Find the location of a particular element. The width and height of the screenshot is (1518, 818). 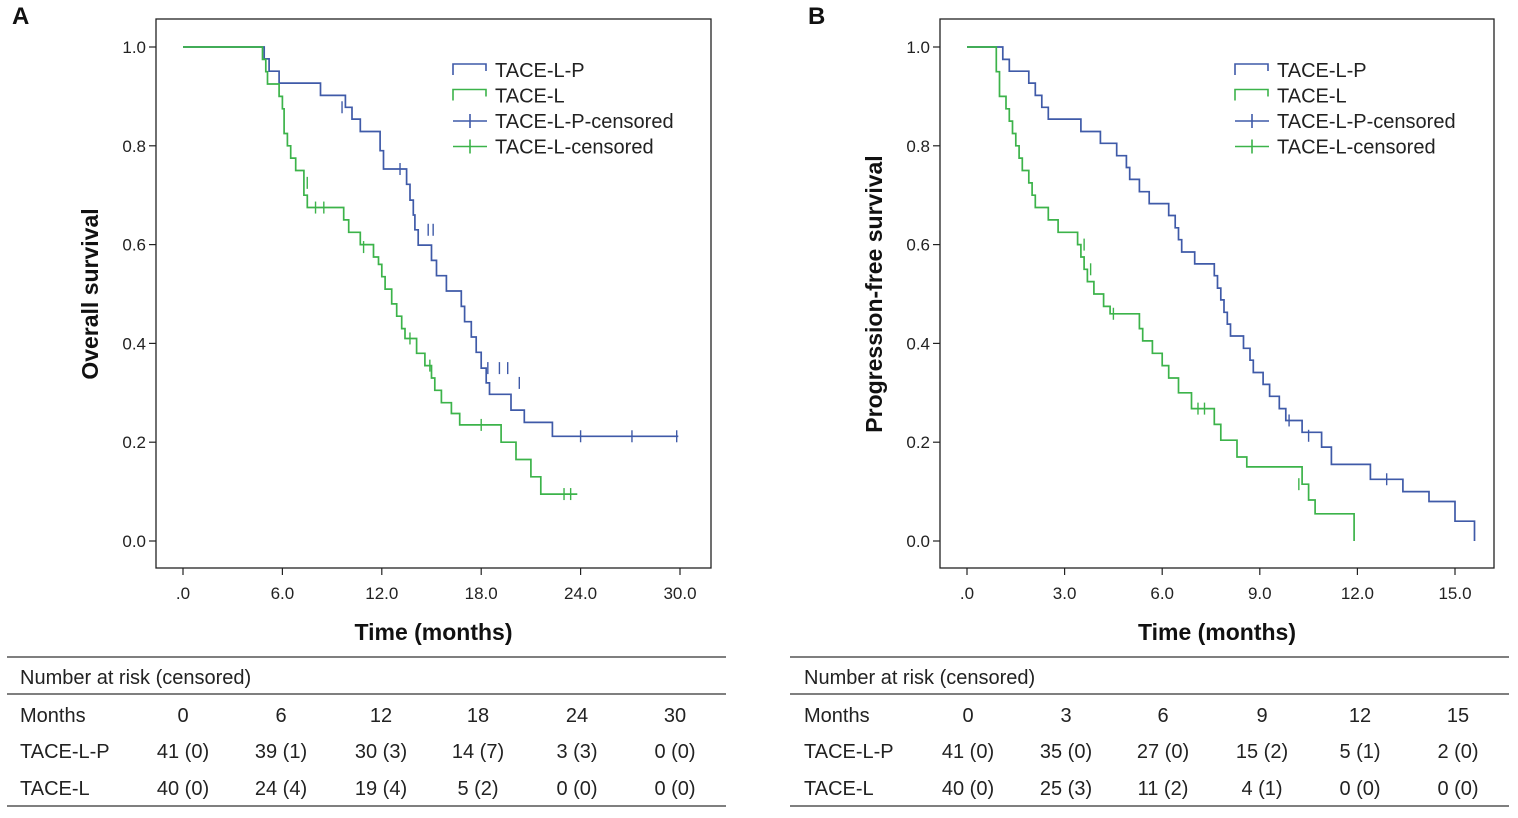

risk-table-header-cell: 24 is located at coordinates (577, 716).